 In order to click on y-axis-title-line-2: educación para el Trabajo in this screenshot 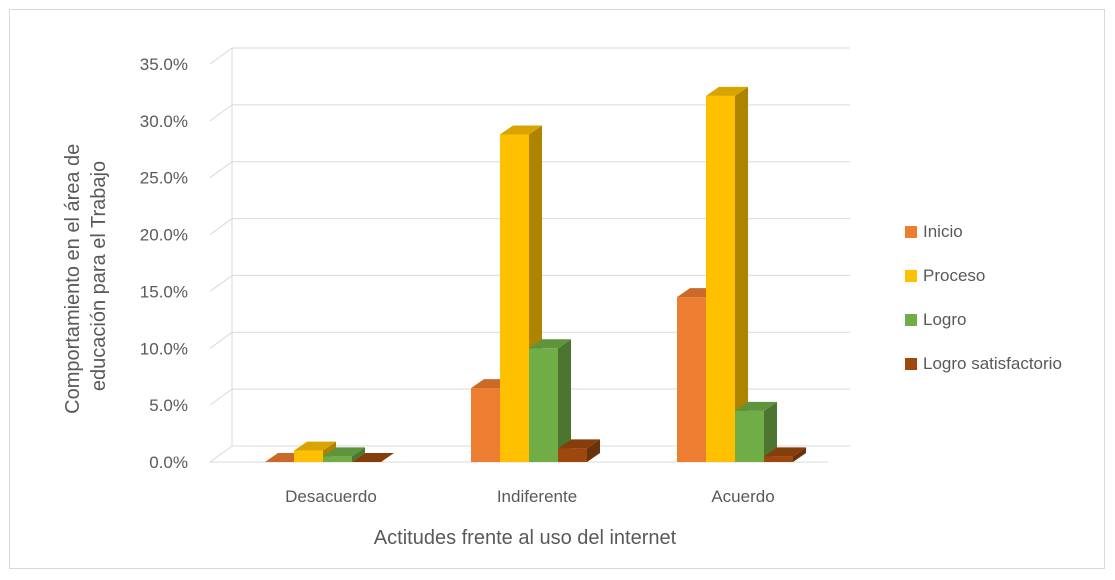, I will do `click(99, 276)`.